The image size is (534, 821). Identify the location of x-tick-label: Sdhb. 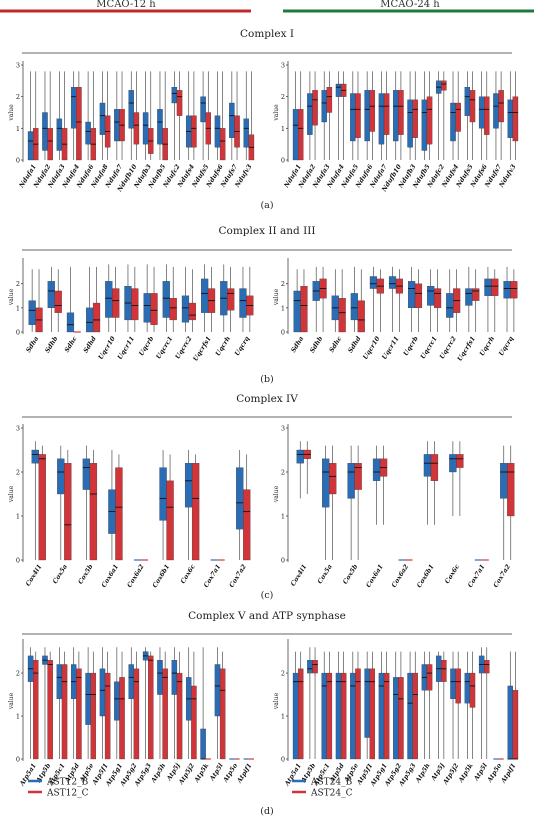
(52, 344).